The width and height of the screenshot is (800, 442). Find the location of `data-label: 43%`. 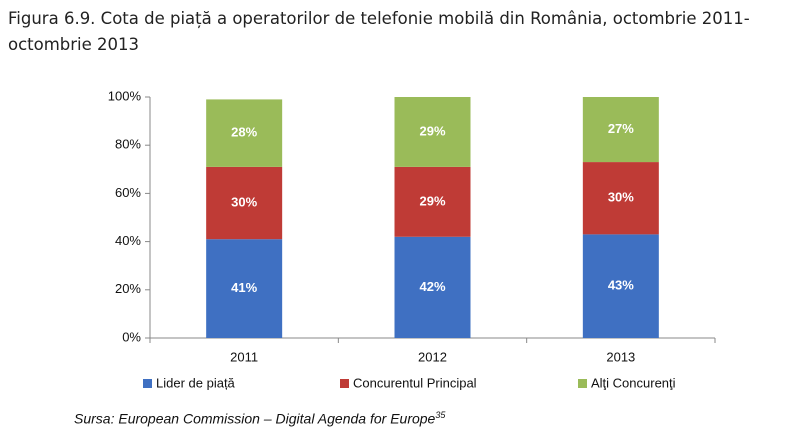

data-label: 43% is located at coordinates (621, 285).